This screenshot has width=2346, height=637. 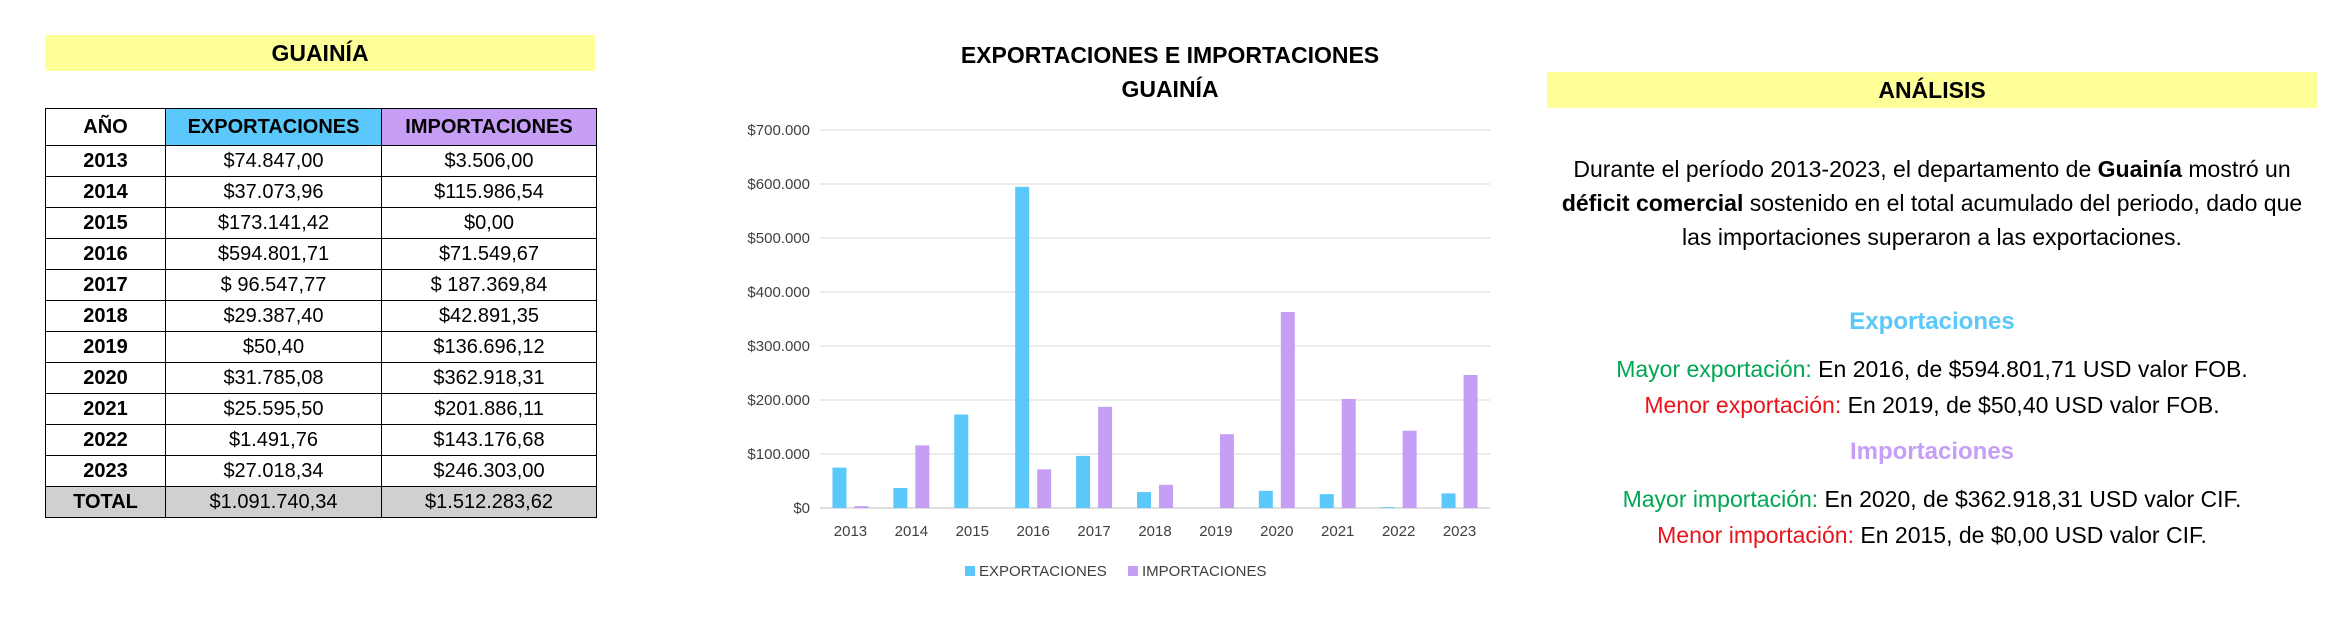 I want to click on table-row: 2013 $74.847,00 $3.506,00, so click(x=321, y=161).